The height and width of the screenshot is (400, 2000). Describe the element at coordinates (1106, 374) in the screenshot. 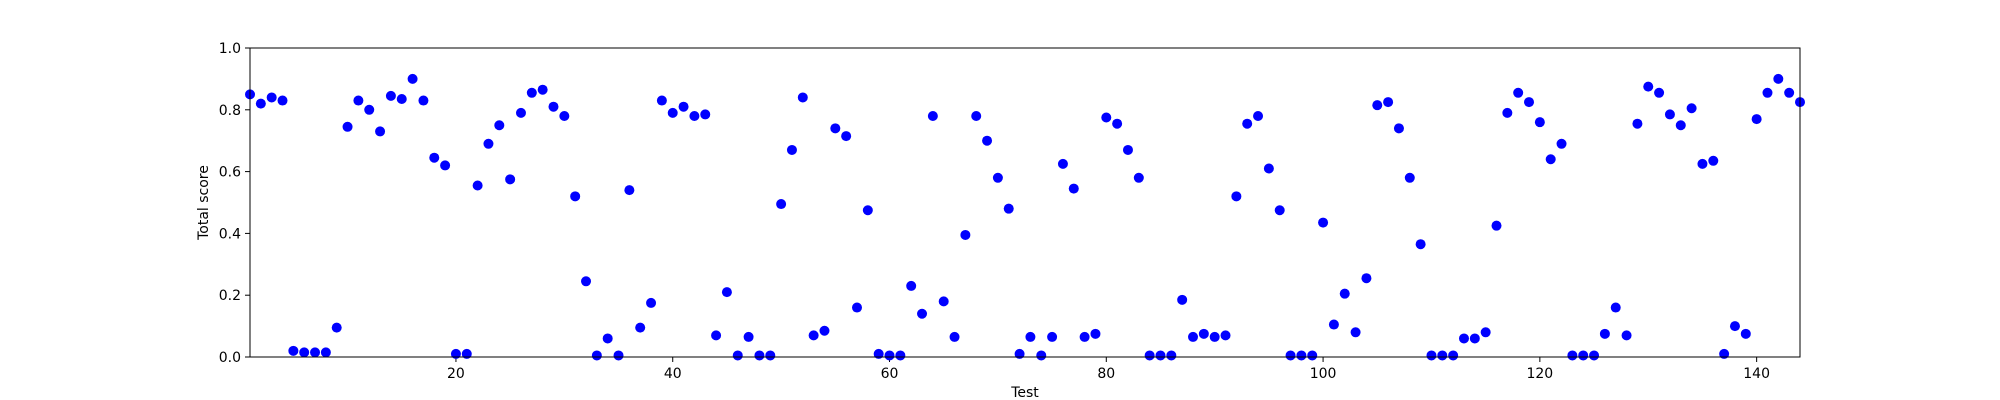

I see `x-tick-label: 80` at that location.